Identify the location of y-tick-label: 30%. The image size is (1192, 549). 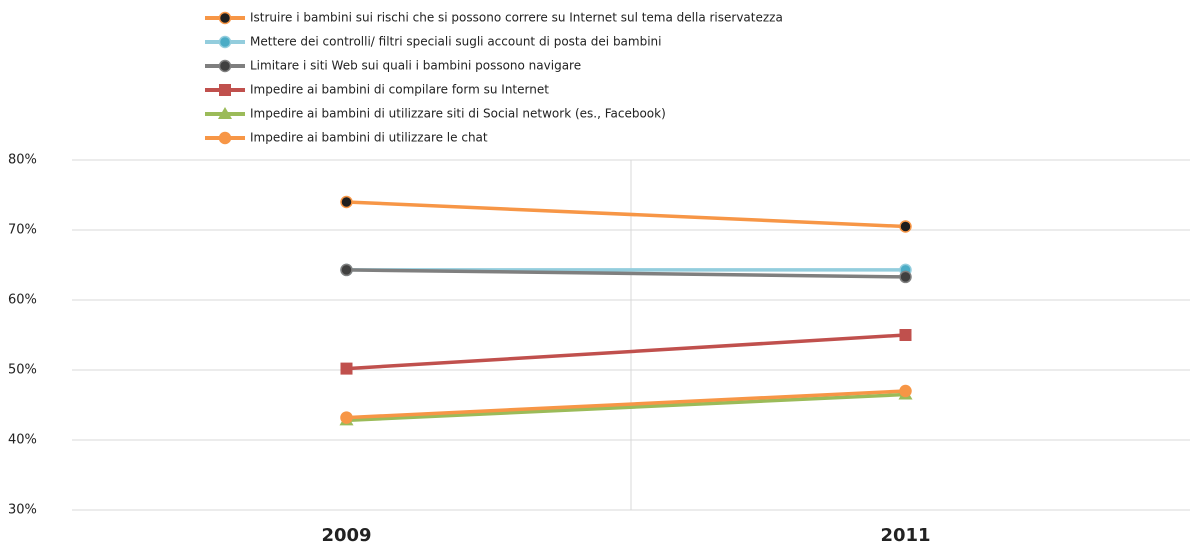
(22, 510).